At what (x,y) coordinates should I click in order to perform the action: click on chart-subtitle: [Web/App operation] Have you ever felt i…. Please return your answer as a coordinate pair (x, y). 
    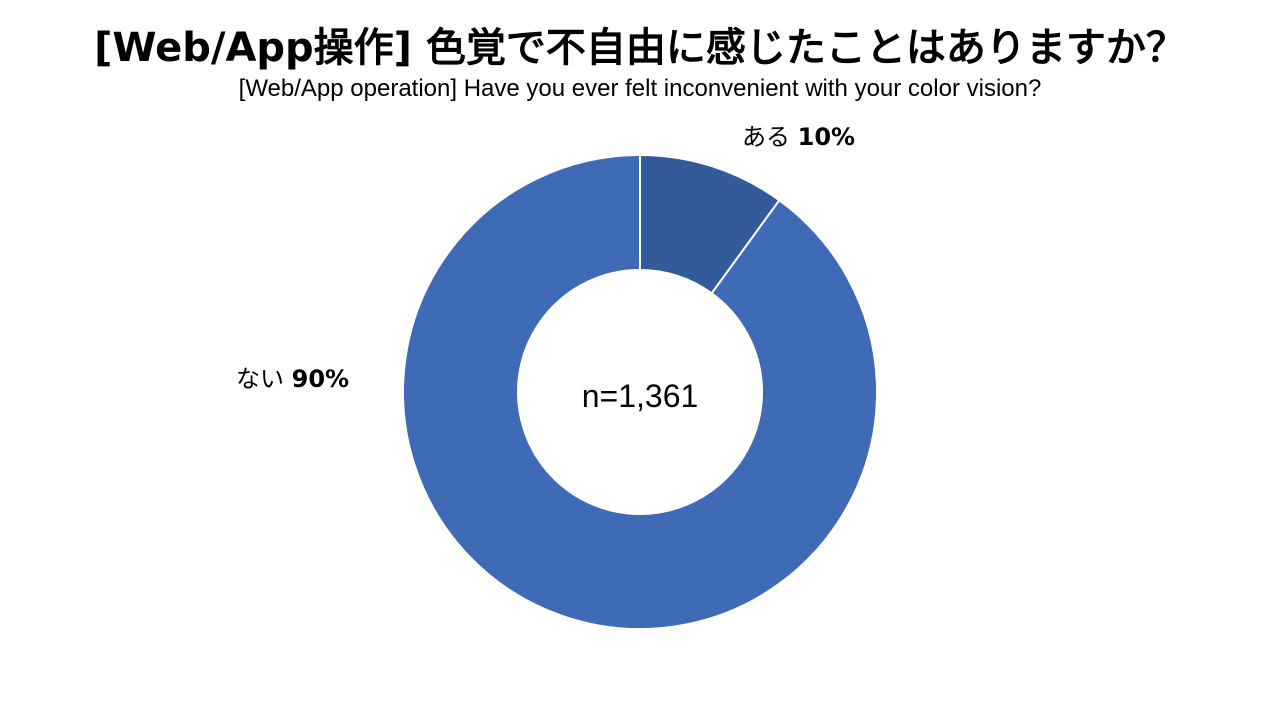
    Looking at the image, I should click on (640, 88).